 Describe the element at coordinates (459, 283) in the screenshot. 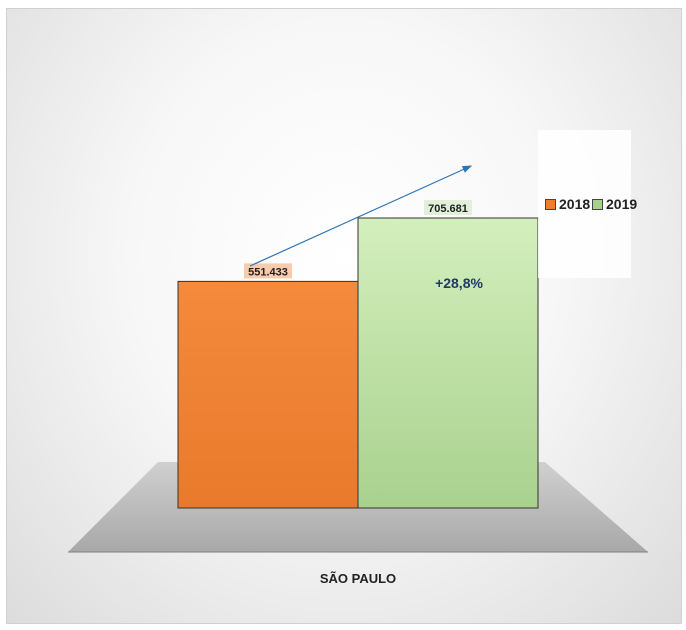

I see `growth-annotation: +28,8%` at that location.